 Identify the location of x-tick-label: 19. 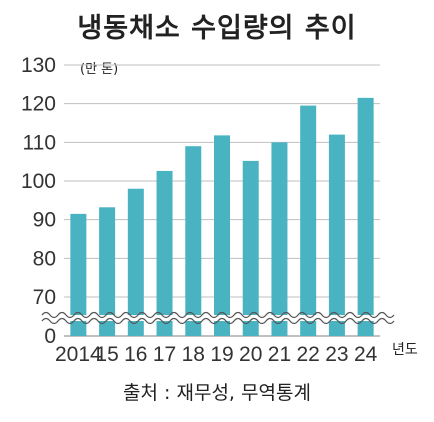
(221, 354).